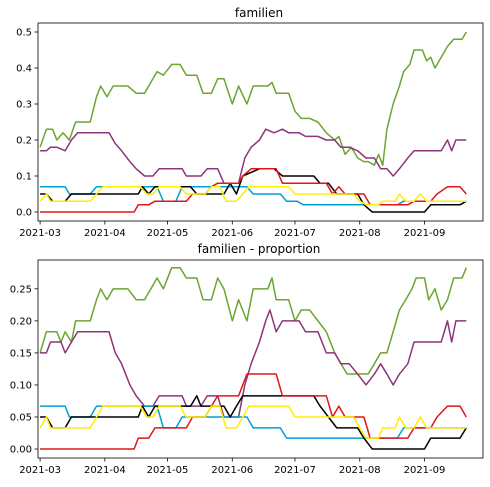  I want to click on y-tick-label: 0.4, so click(24, 69).